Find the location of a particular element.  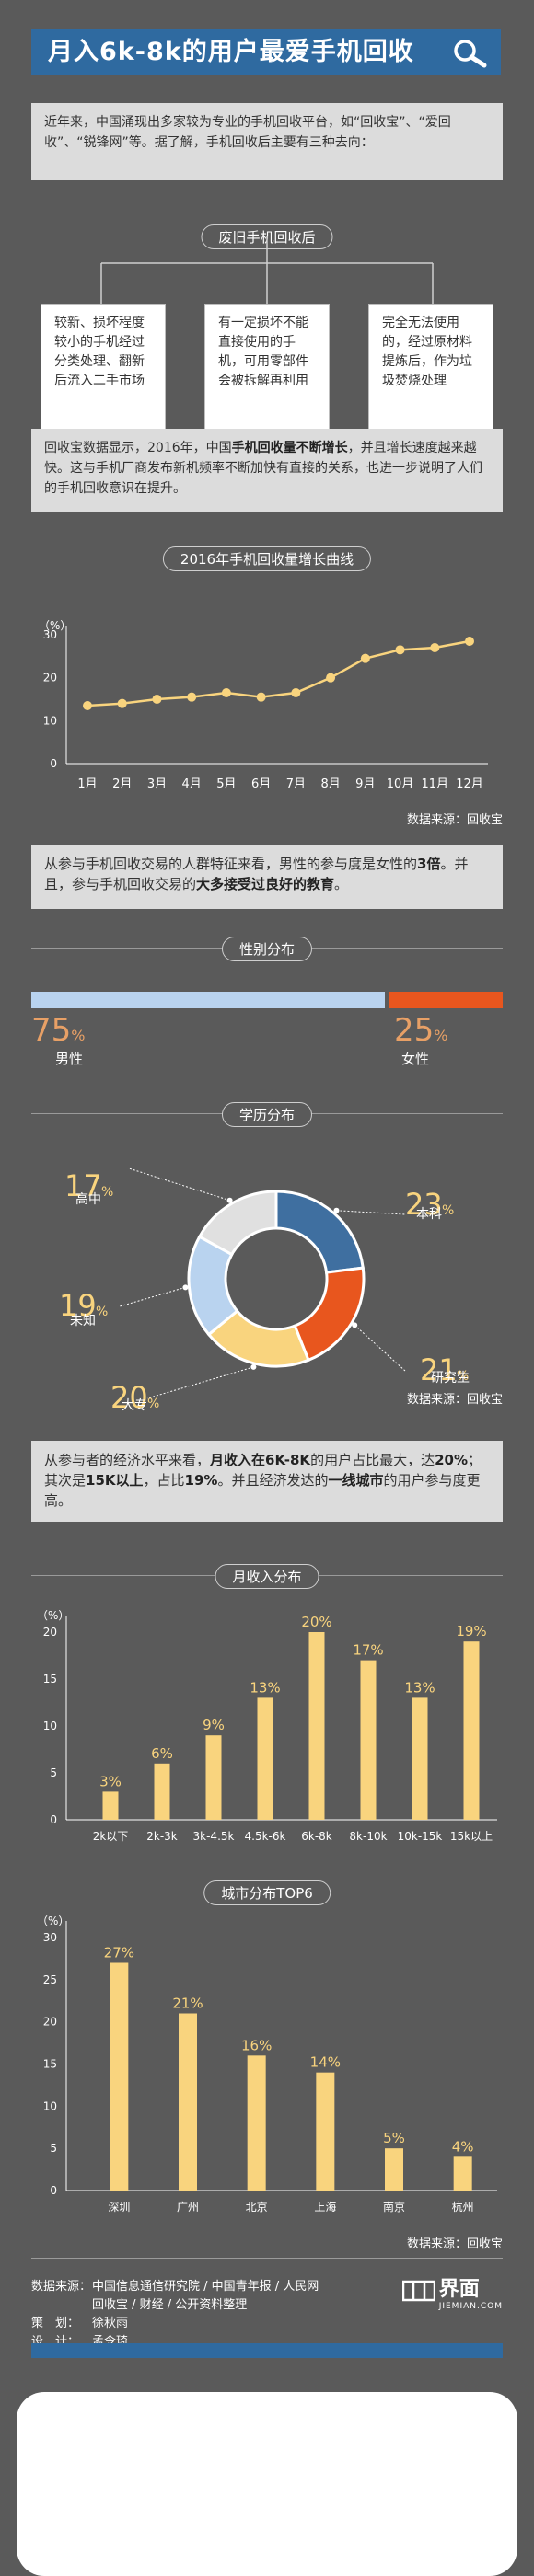

x-tick-label: 8k-10k is located at coordinates (368, 1836).